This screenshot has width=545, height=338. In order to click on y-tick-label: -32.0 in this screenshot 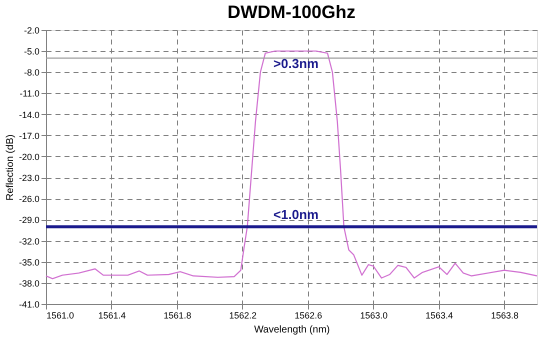, I will do `click(29, 241)`.